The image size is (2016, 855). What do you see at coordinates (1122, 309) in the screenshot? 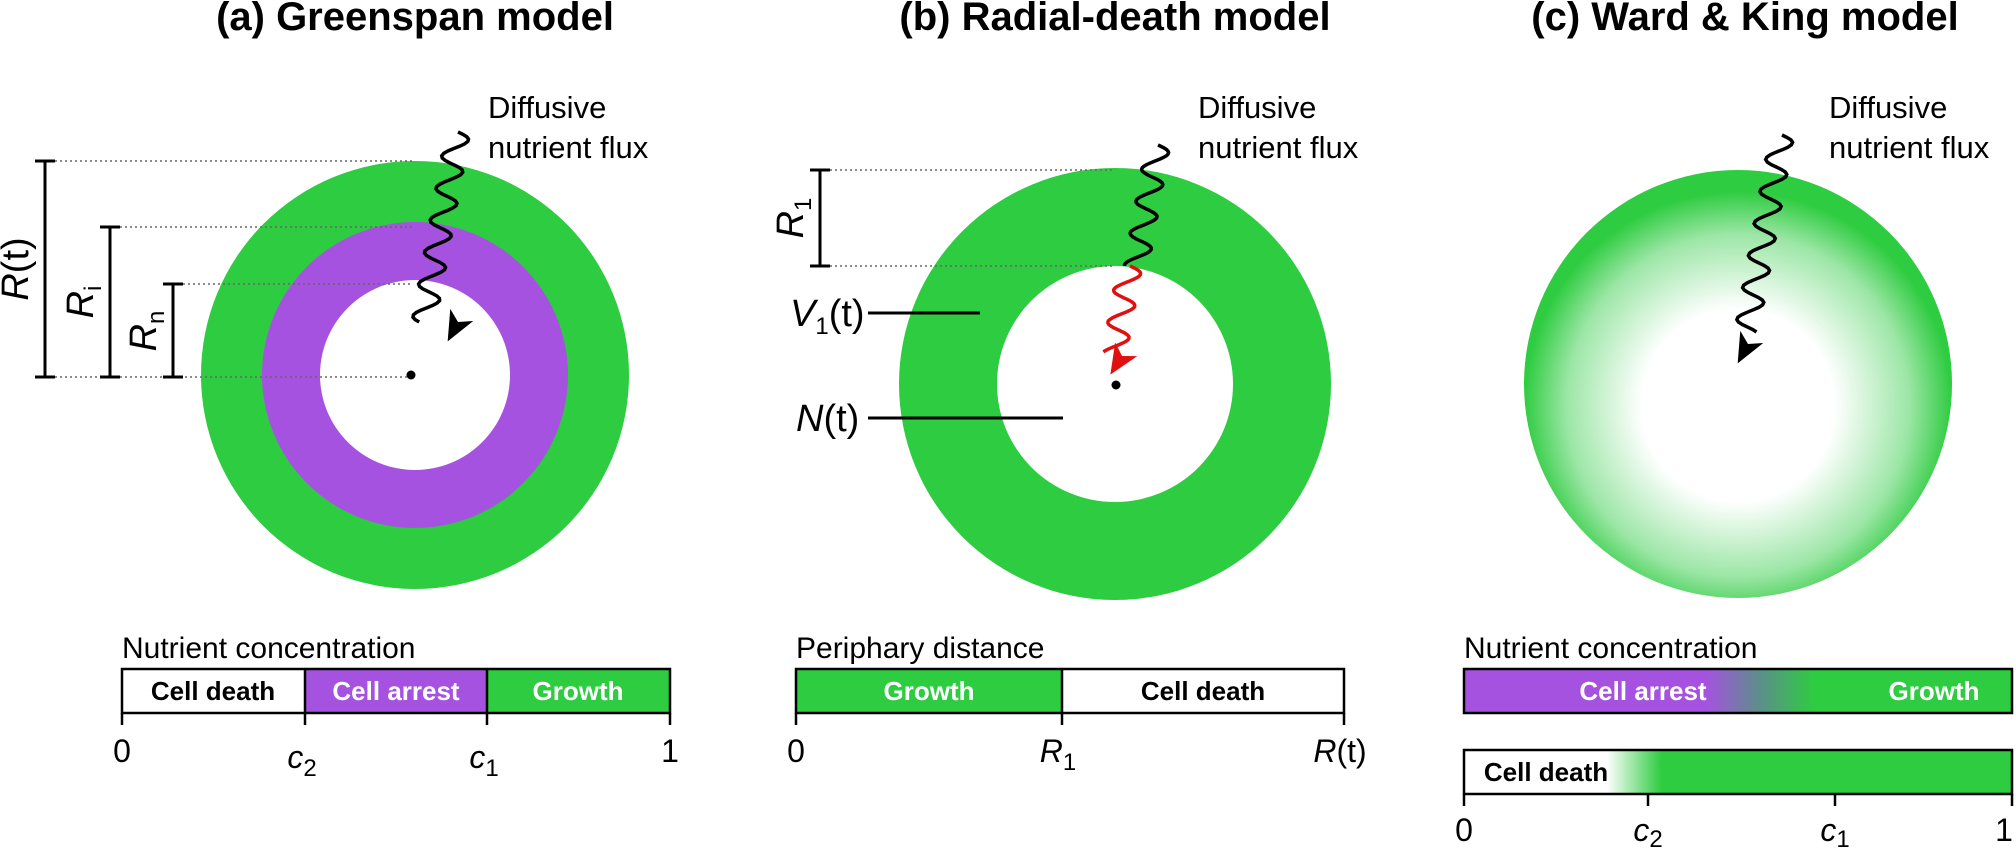
I see `flux-arrow-wave-inner` at bounding box center [1122, 309].